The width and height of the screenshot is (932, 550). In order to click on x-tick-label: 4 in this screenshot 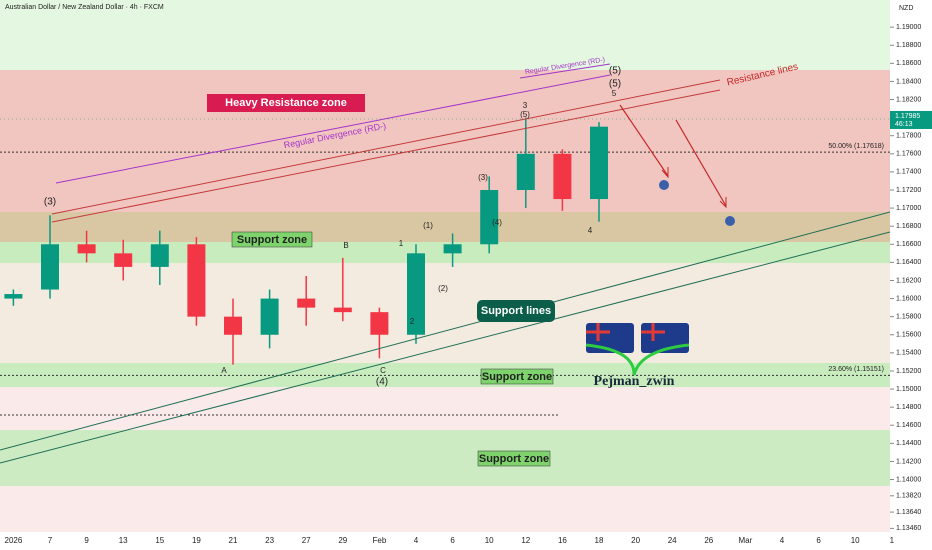, I will do `click(782, 540)`.